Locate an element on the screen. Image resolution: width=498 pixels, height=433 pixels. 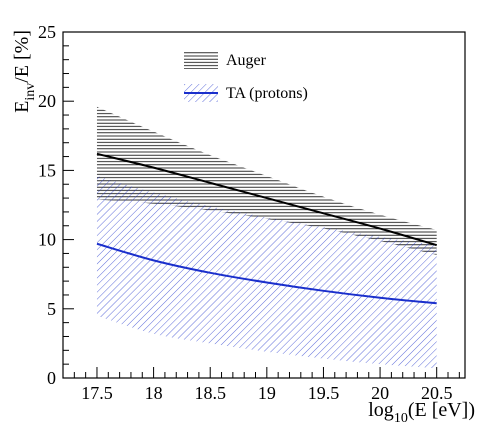
legend-label-1: TA (protons) is located at coordinates (267, 93).